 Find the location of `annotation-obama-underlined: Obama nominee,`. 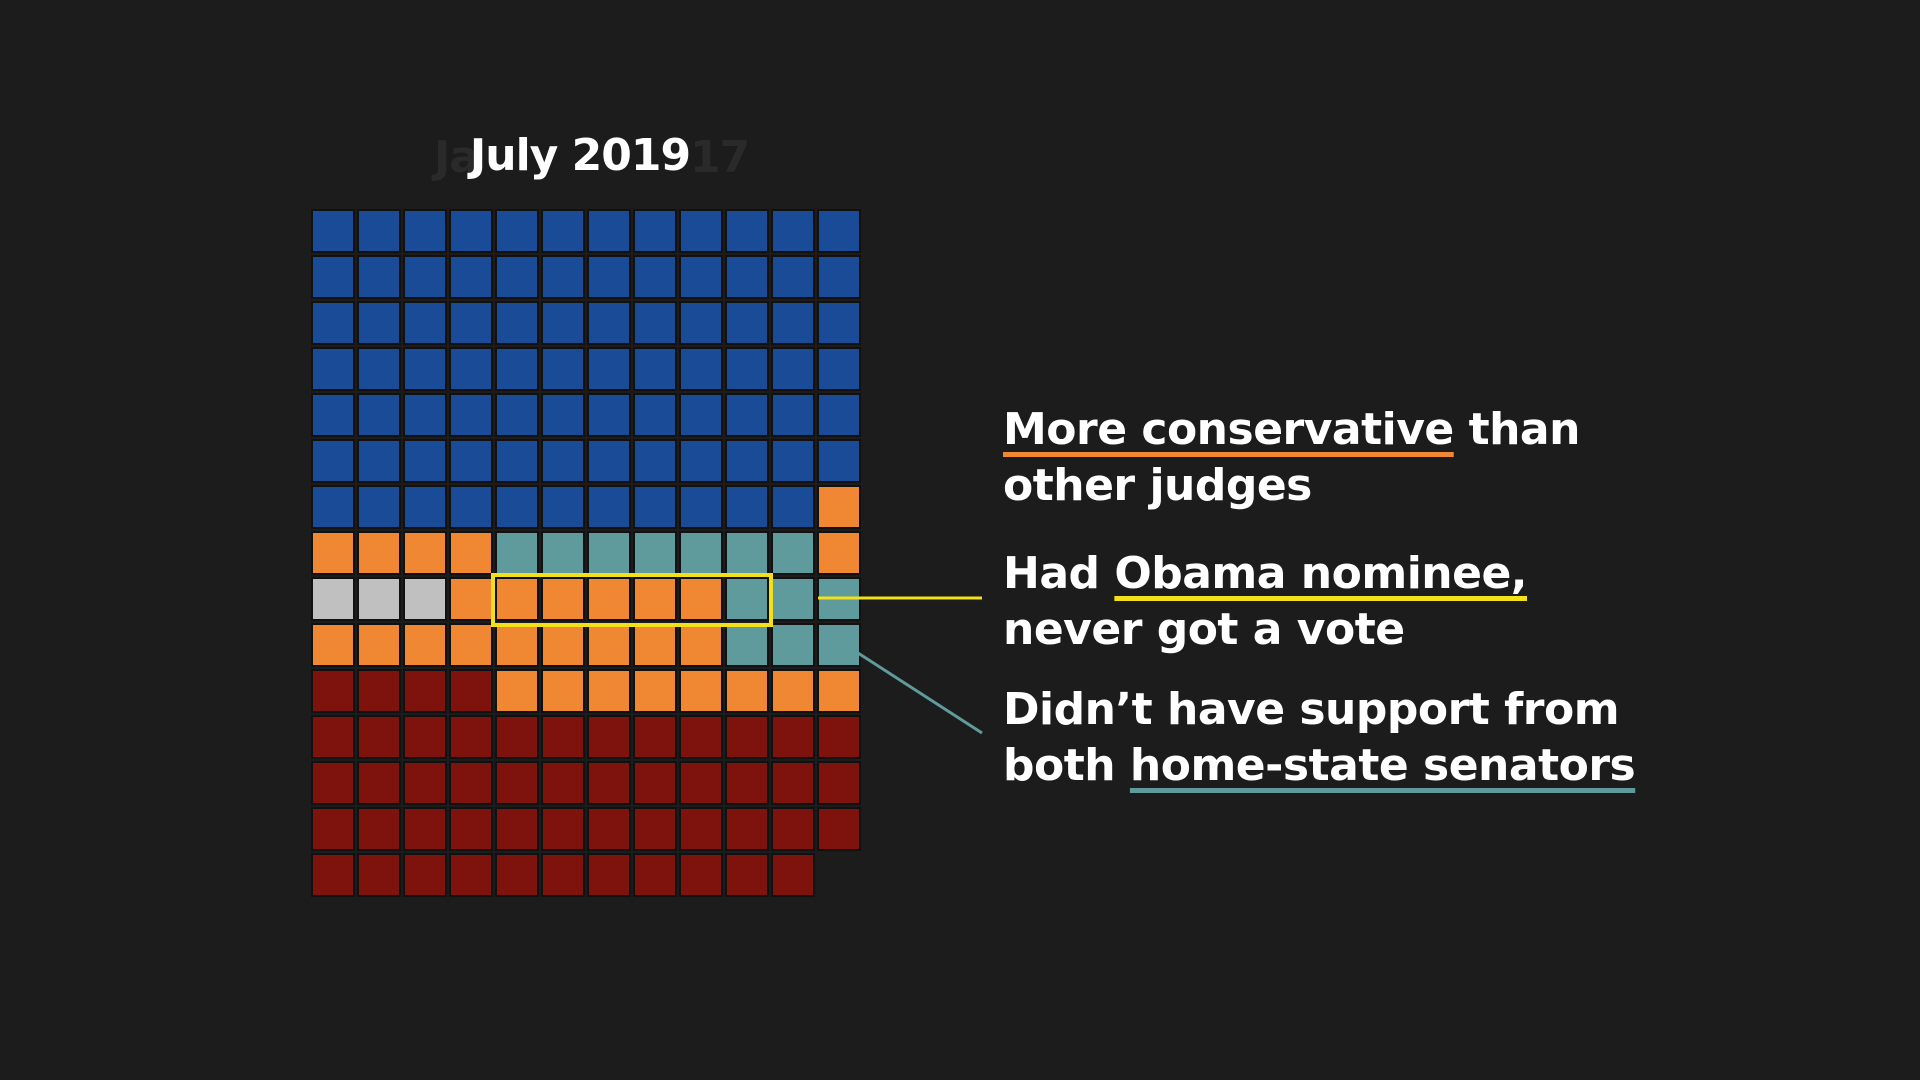

annotation-obama-underlined: Obama nominee, is located at coordinates (1320, 573).